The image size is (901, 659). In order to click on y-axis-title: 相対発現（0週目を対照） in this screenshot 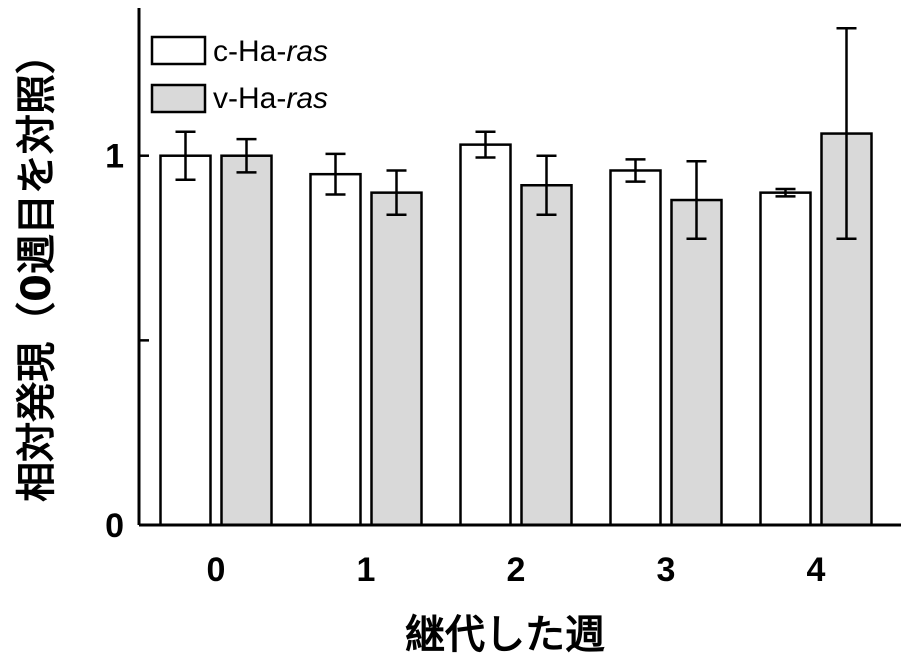, I will do `click(37, 268)`.